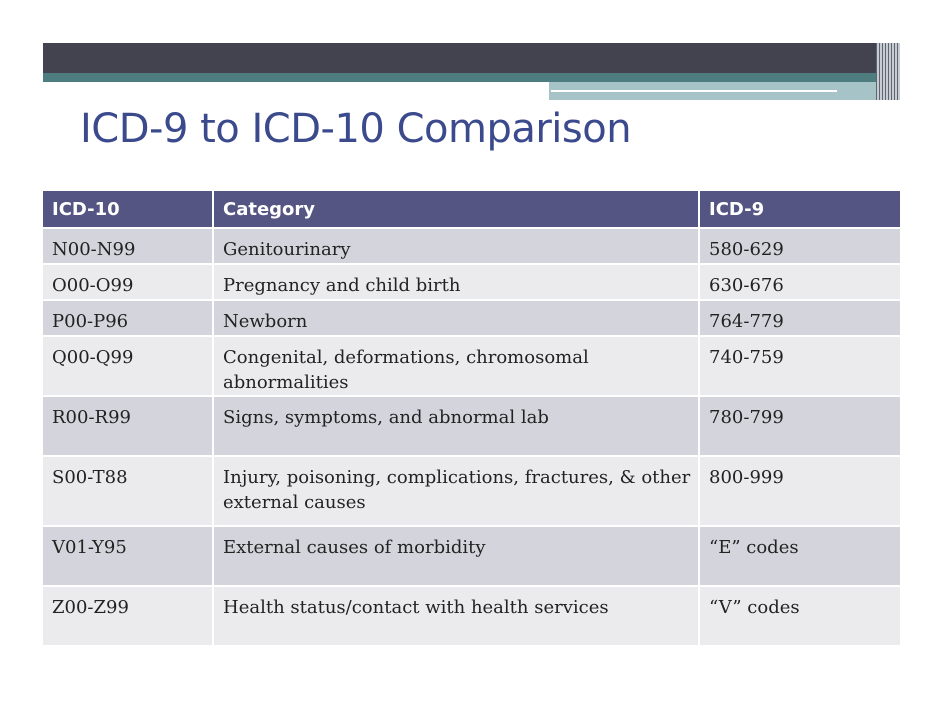 The height and width of the screenshot is (728, 942). Describe the element at coordinates (471, 58) in the screenshot. I see `header-bar-dark` at that location.